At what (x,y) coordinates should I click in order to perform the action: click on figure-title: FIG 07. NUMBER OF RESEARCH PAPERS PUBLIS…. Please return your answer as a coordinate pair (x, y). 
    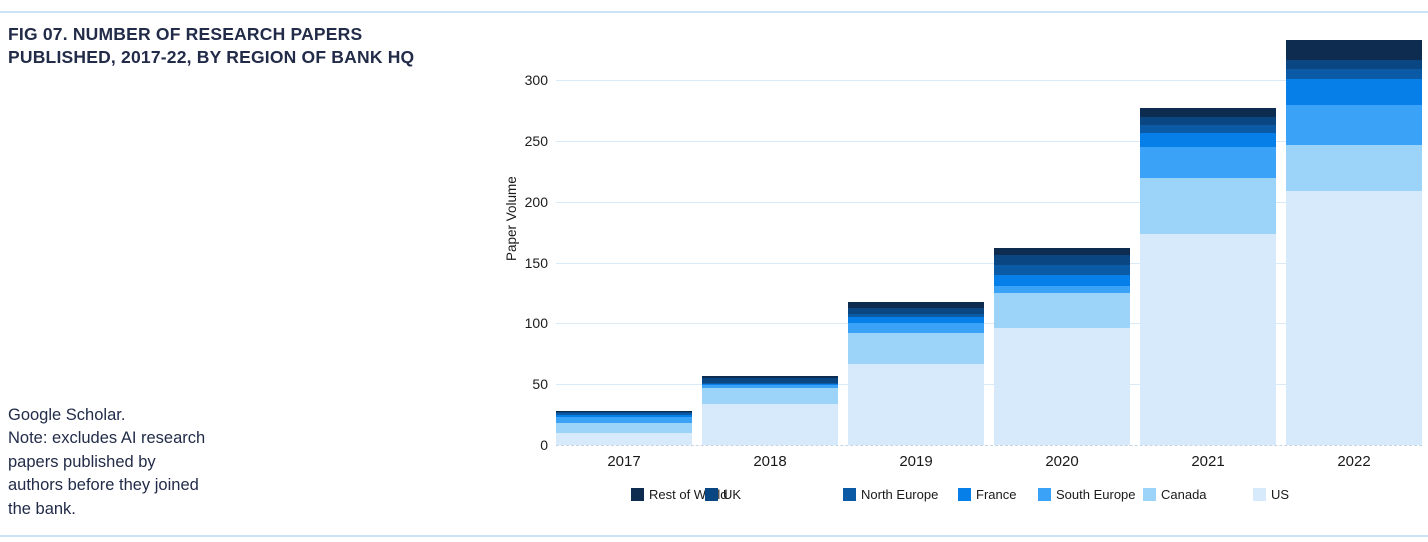
    Looking at the image, I should click on (211, 46).